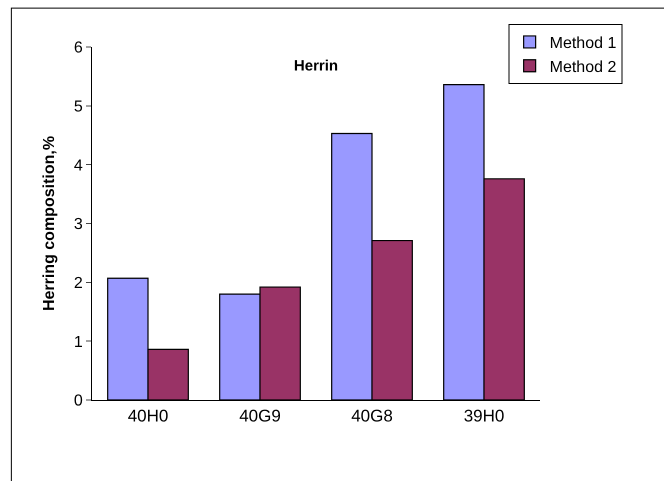 Image resolution: width=664 pixels, height=481 pixels. I want to click on x-tick-label: 40G8, so click(372, 416).